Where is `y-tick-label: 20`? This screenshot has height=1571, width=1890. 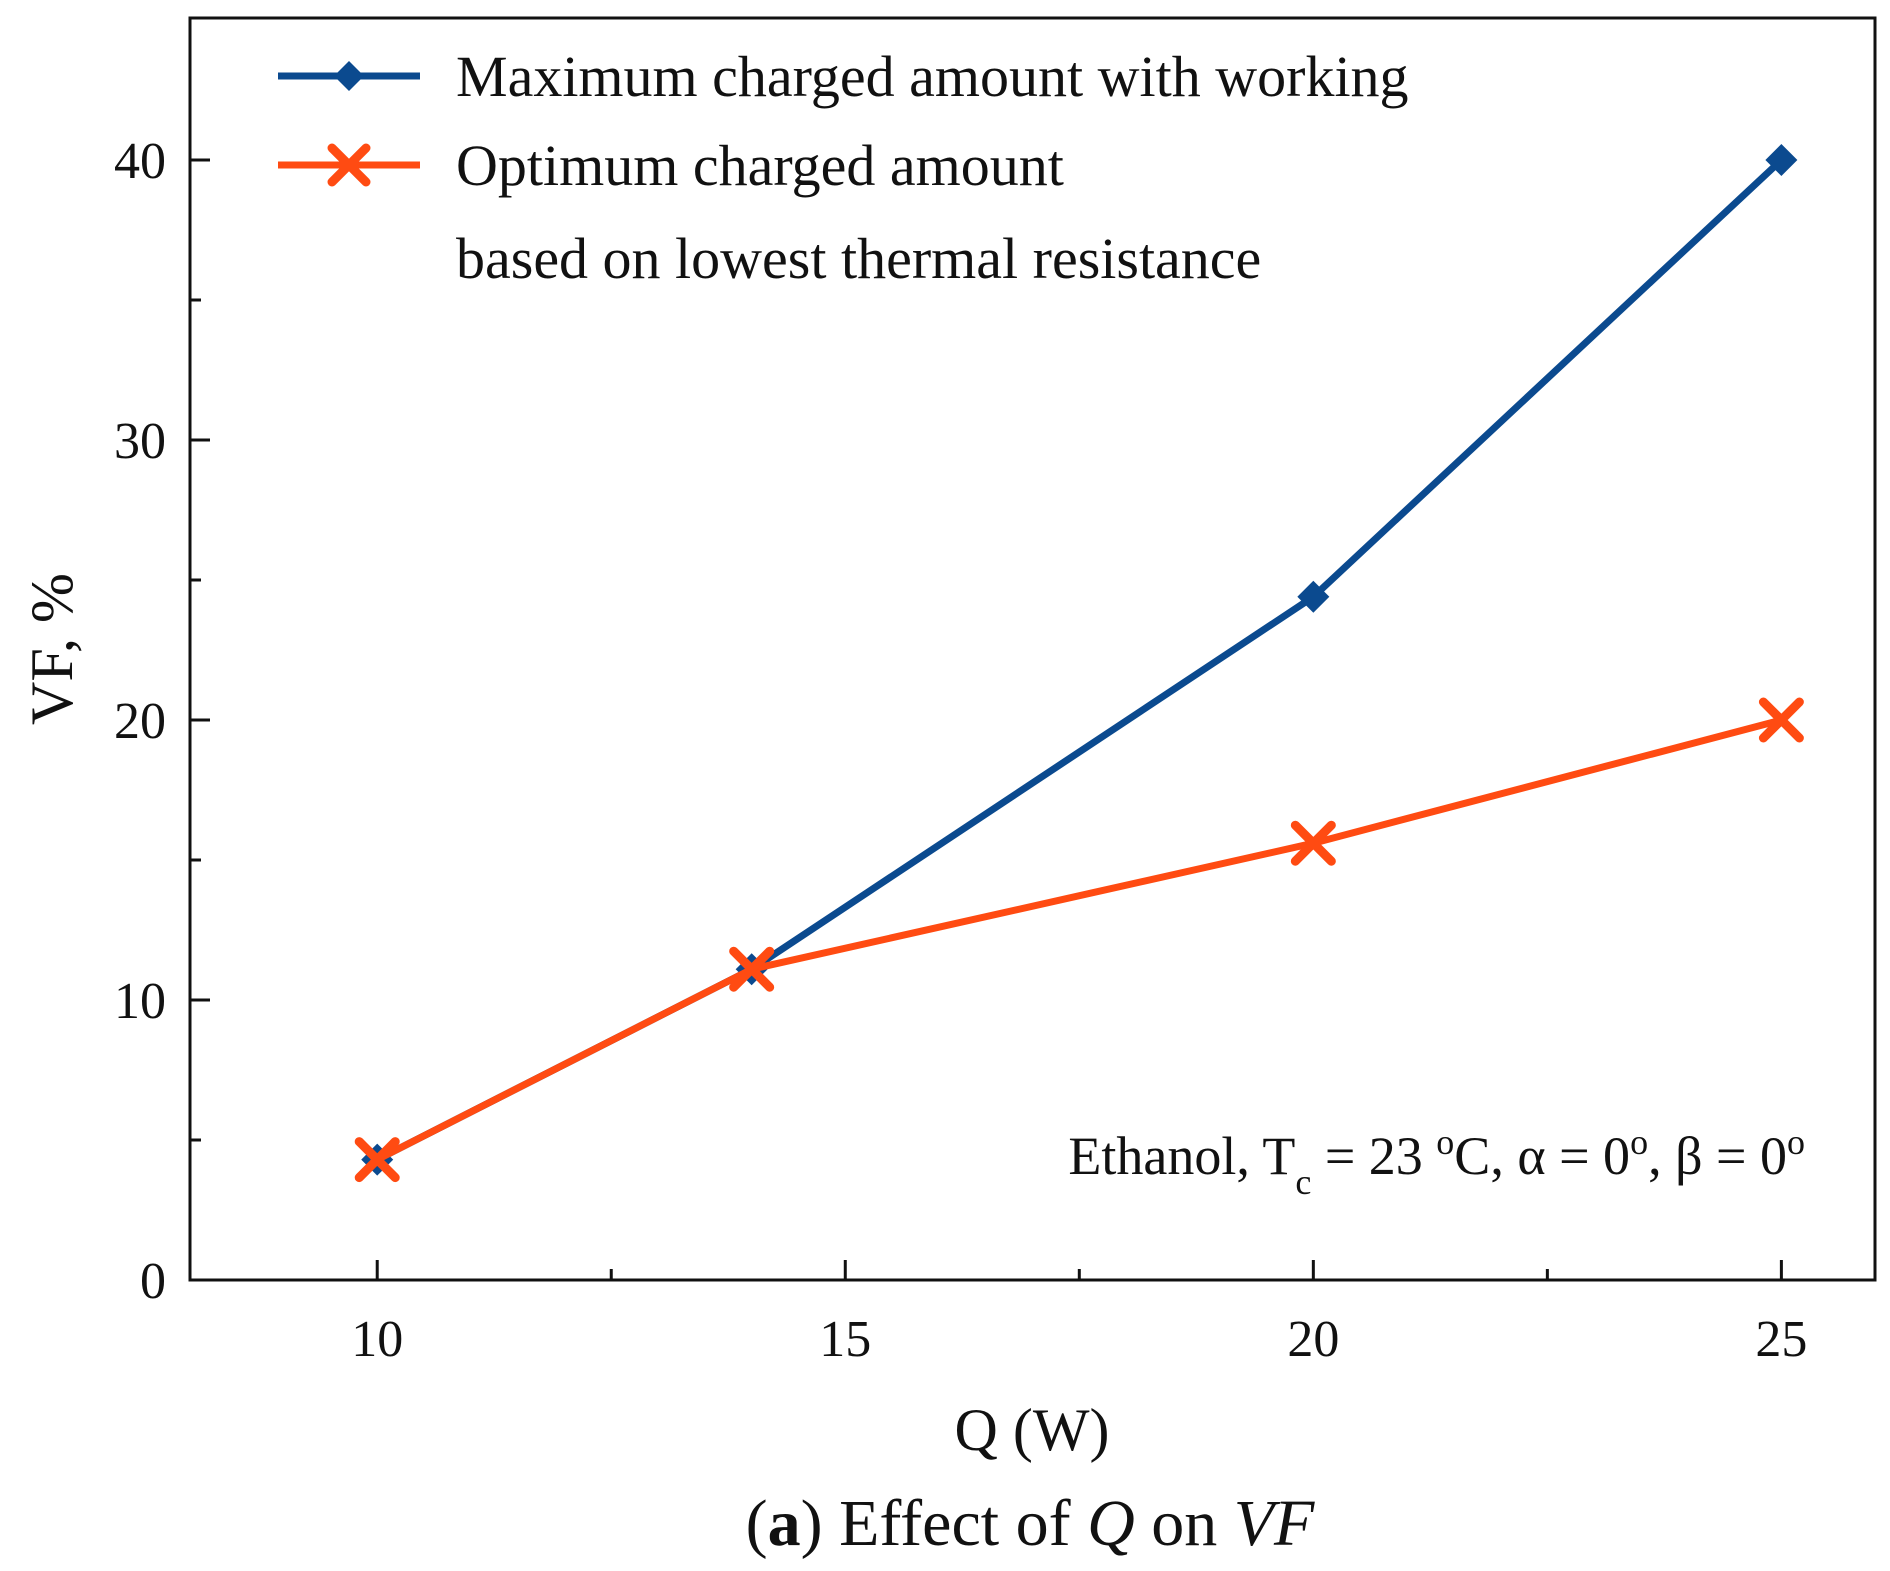 y-tick-label: 20 is located at coordinates (140, 721).